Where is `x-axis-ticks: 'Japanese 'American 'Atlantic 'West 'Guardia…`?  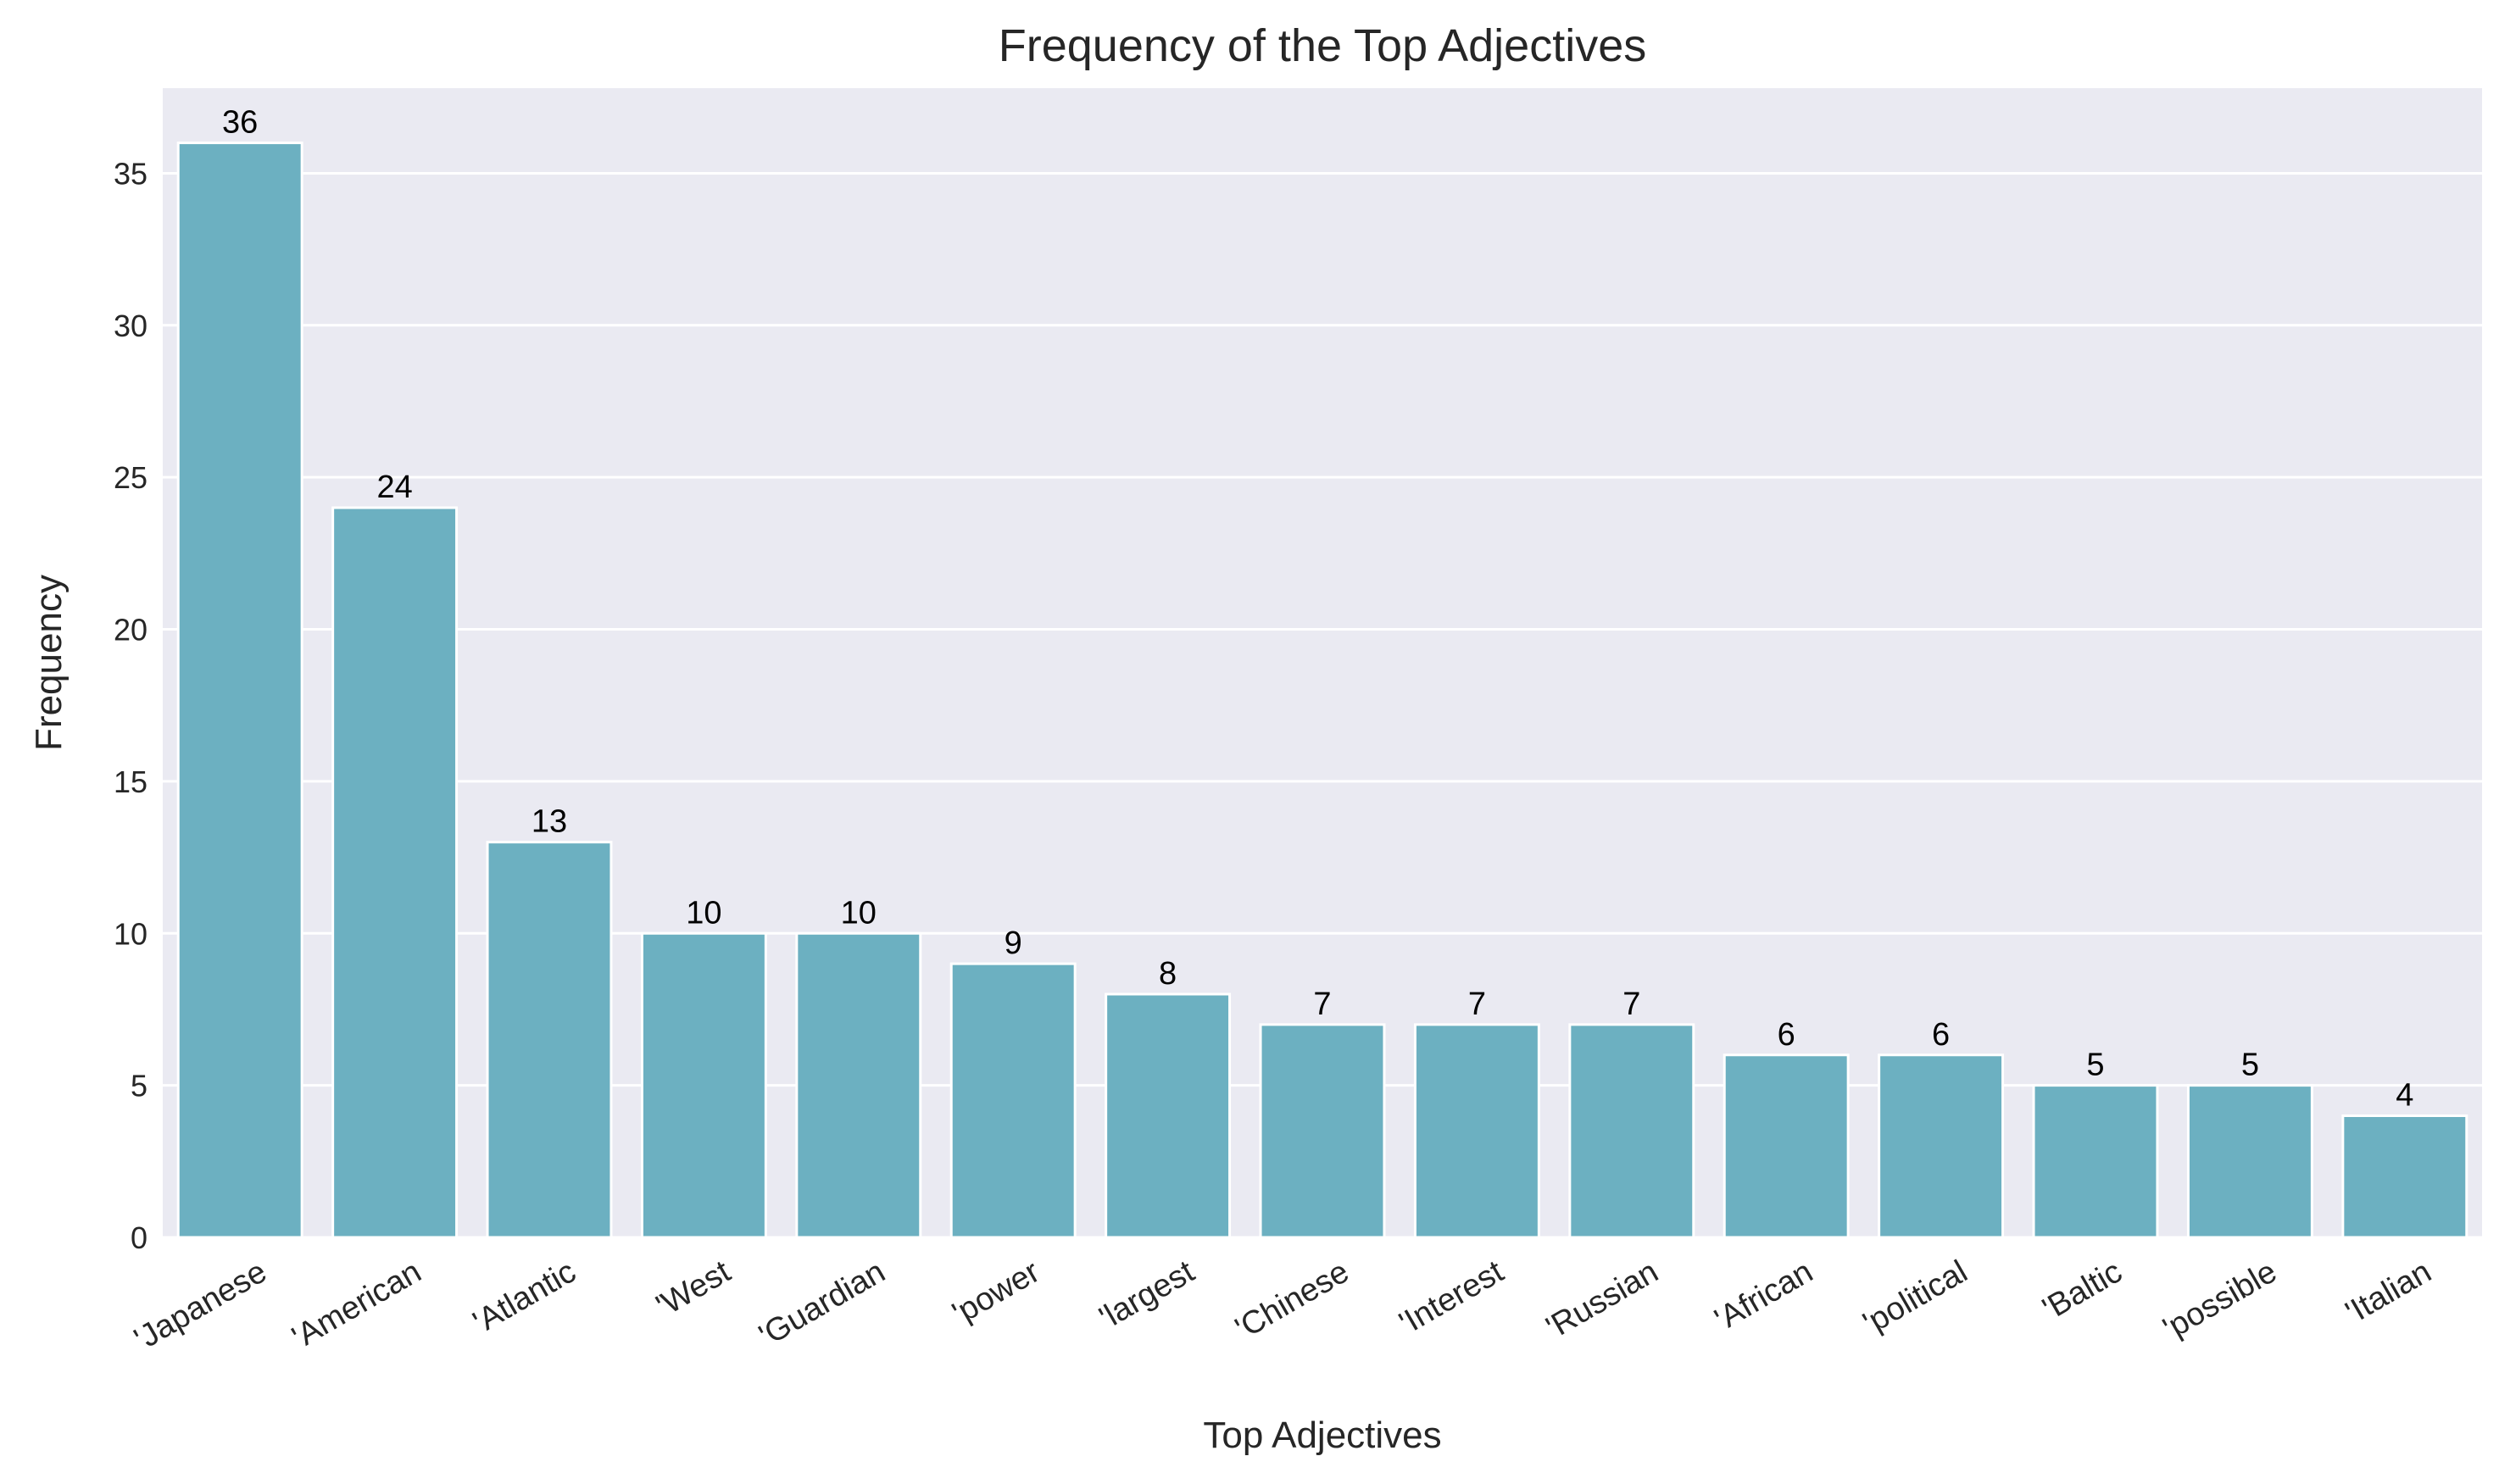 x-axis-ticks: 'Japanese 'American 'Atlantic 'West 'Guardia… is located at coordinates (1283, 1306).